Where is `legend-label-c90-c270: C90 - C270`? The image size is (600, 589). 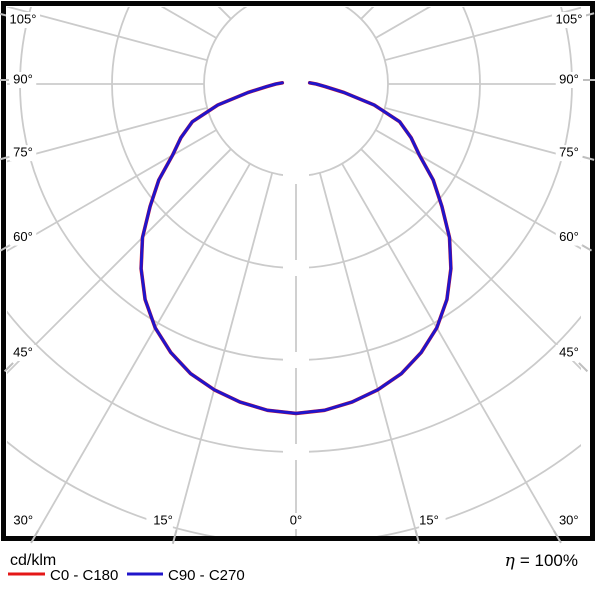 legend-label-c90-c270: C90 - C270 is located at coordinates (206, 575).